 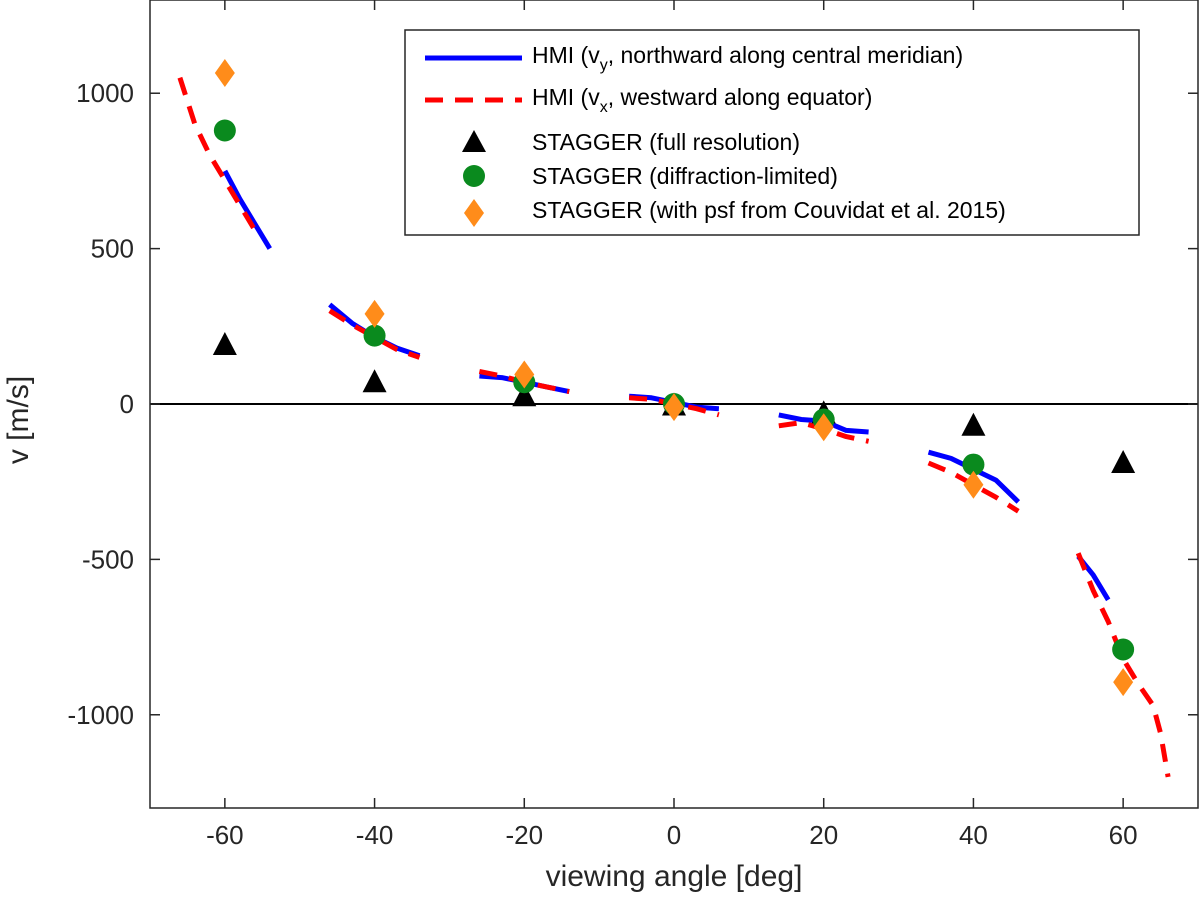 I want to click on data-point-circle--40, so click(x=374, y=335).